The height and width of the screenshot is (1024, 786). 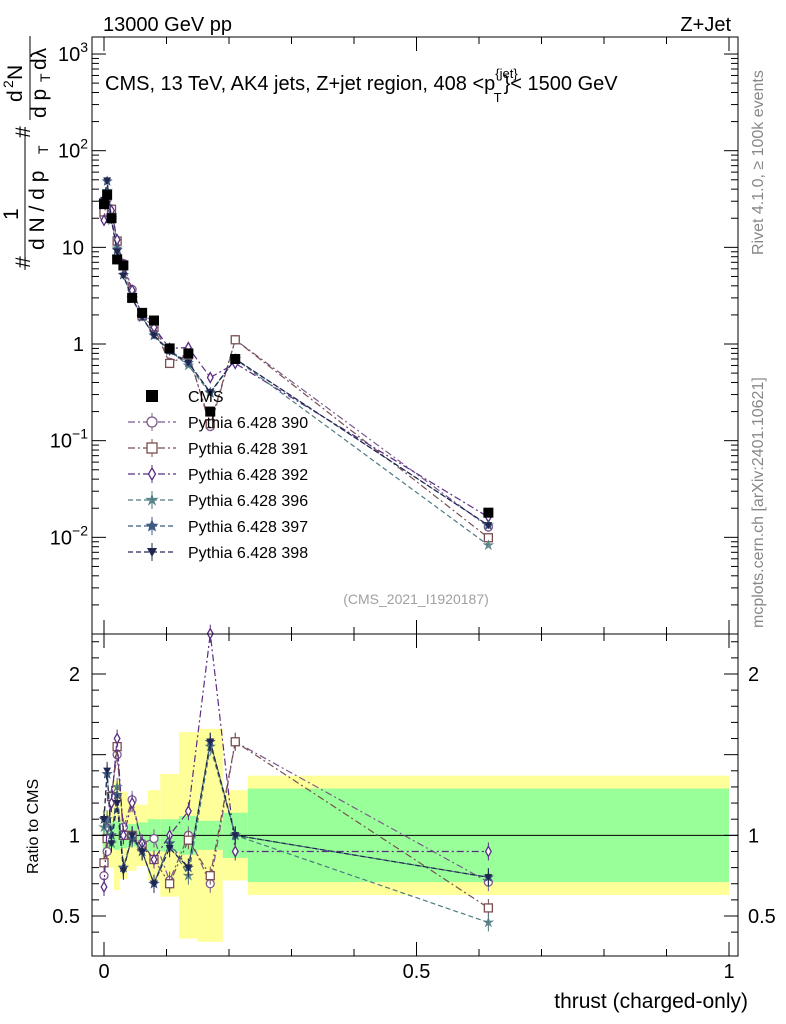 What do you see at coordinates (26, 153) in the screenshot?
I see `main-y-axis-label: # 1 d N / d p T # d 2 N d p T dλ` at bounding box center [26, 153].